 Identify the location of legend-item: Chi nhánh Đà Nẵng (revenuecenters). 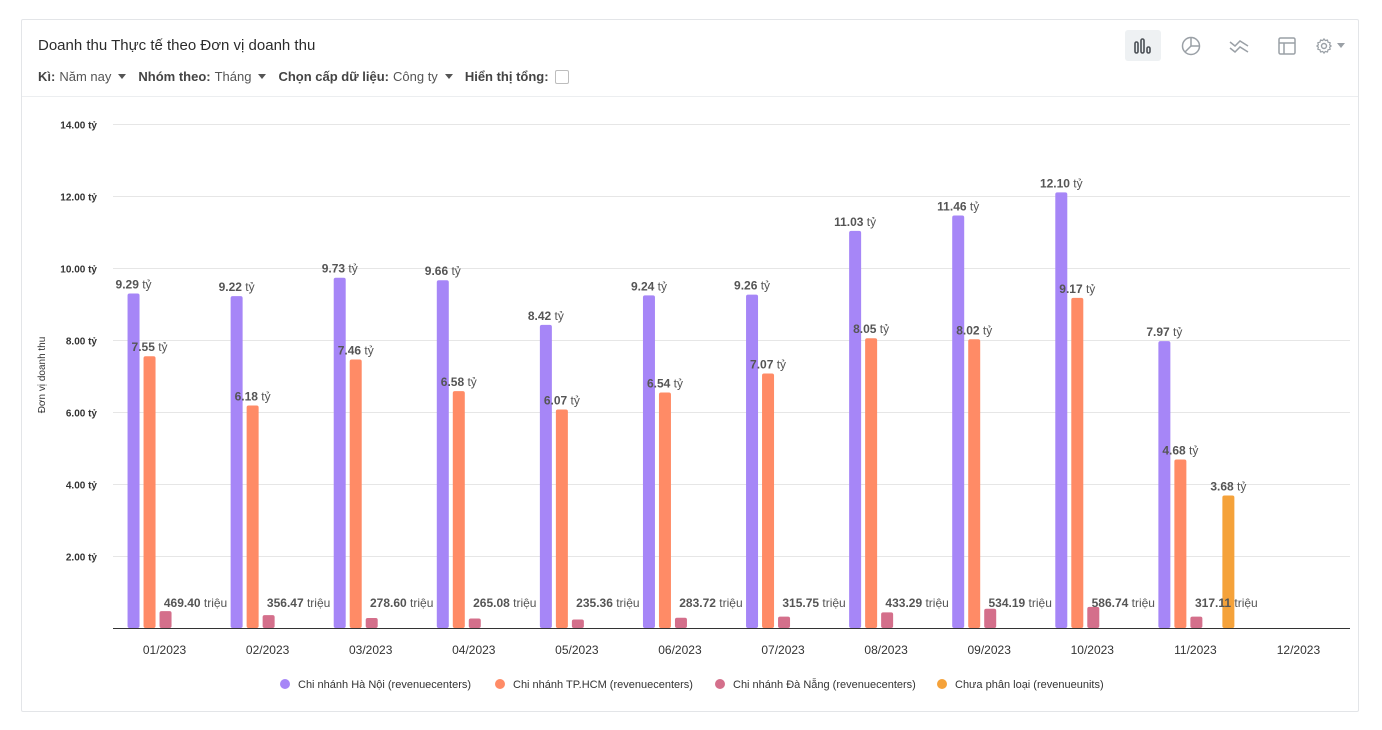
(815, 684).